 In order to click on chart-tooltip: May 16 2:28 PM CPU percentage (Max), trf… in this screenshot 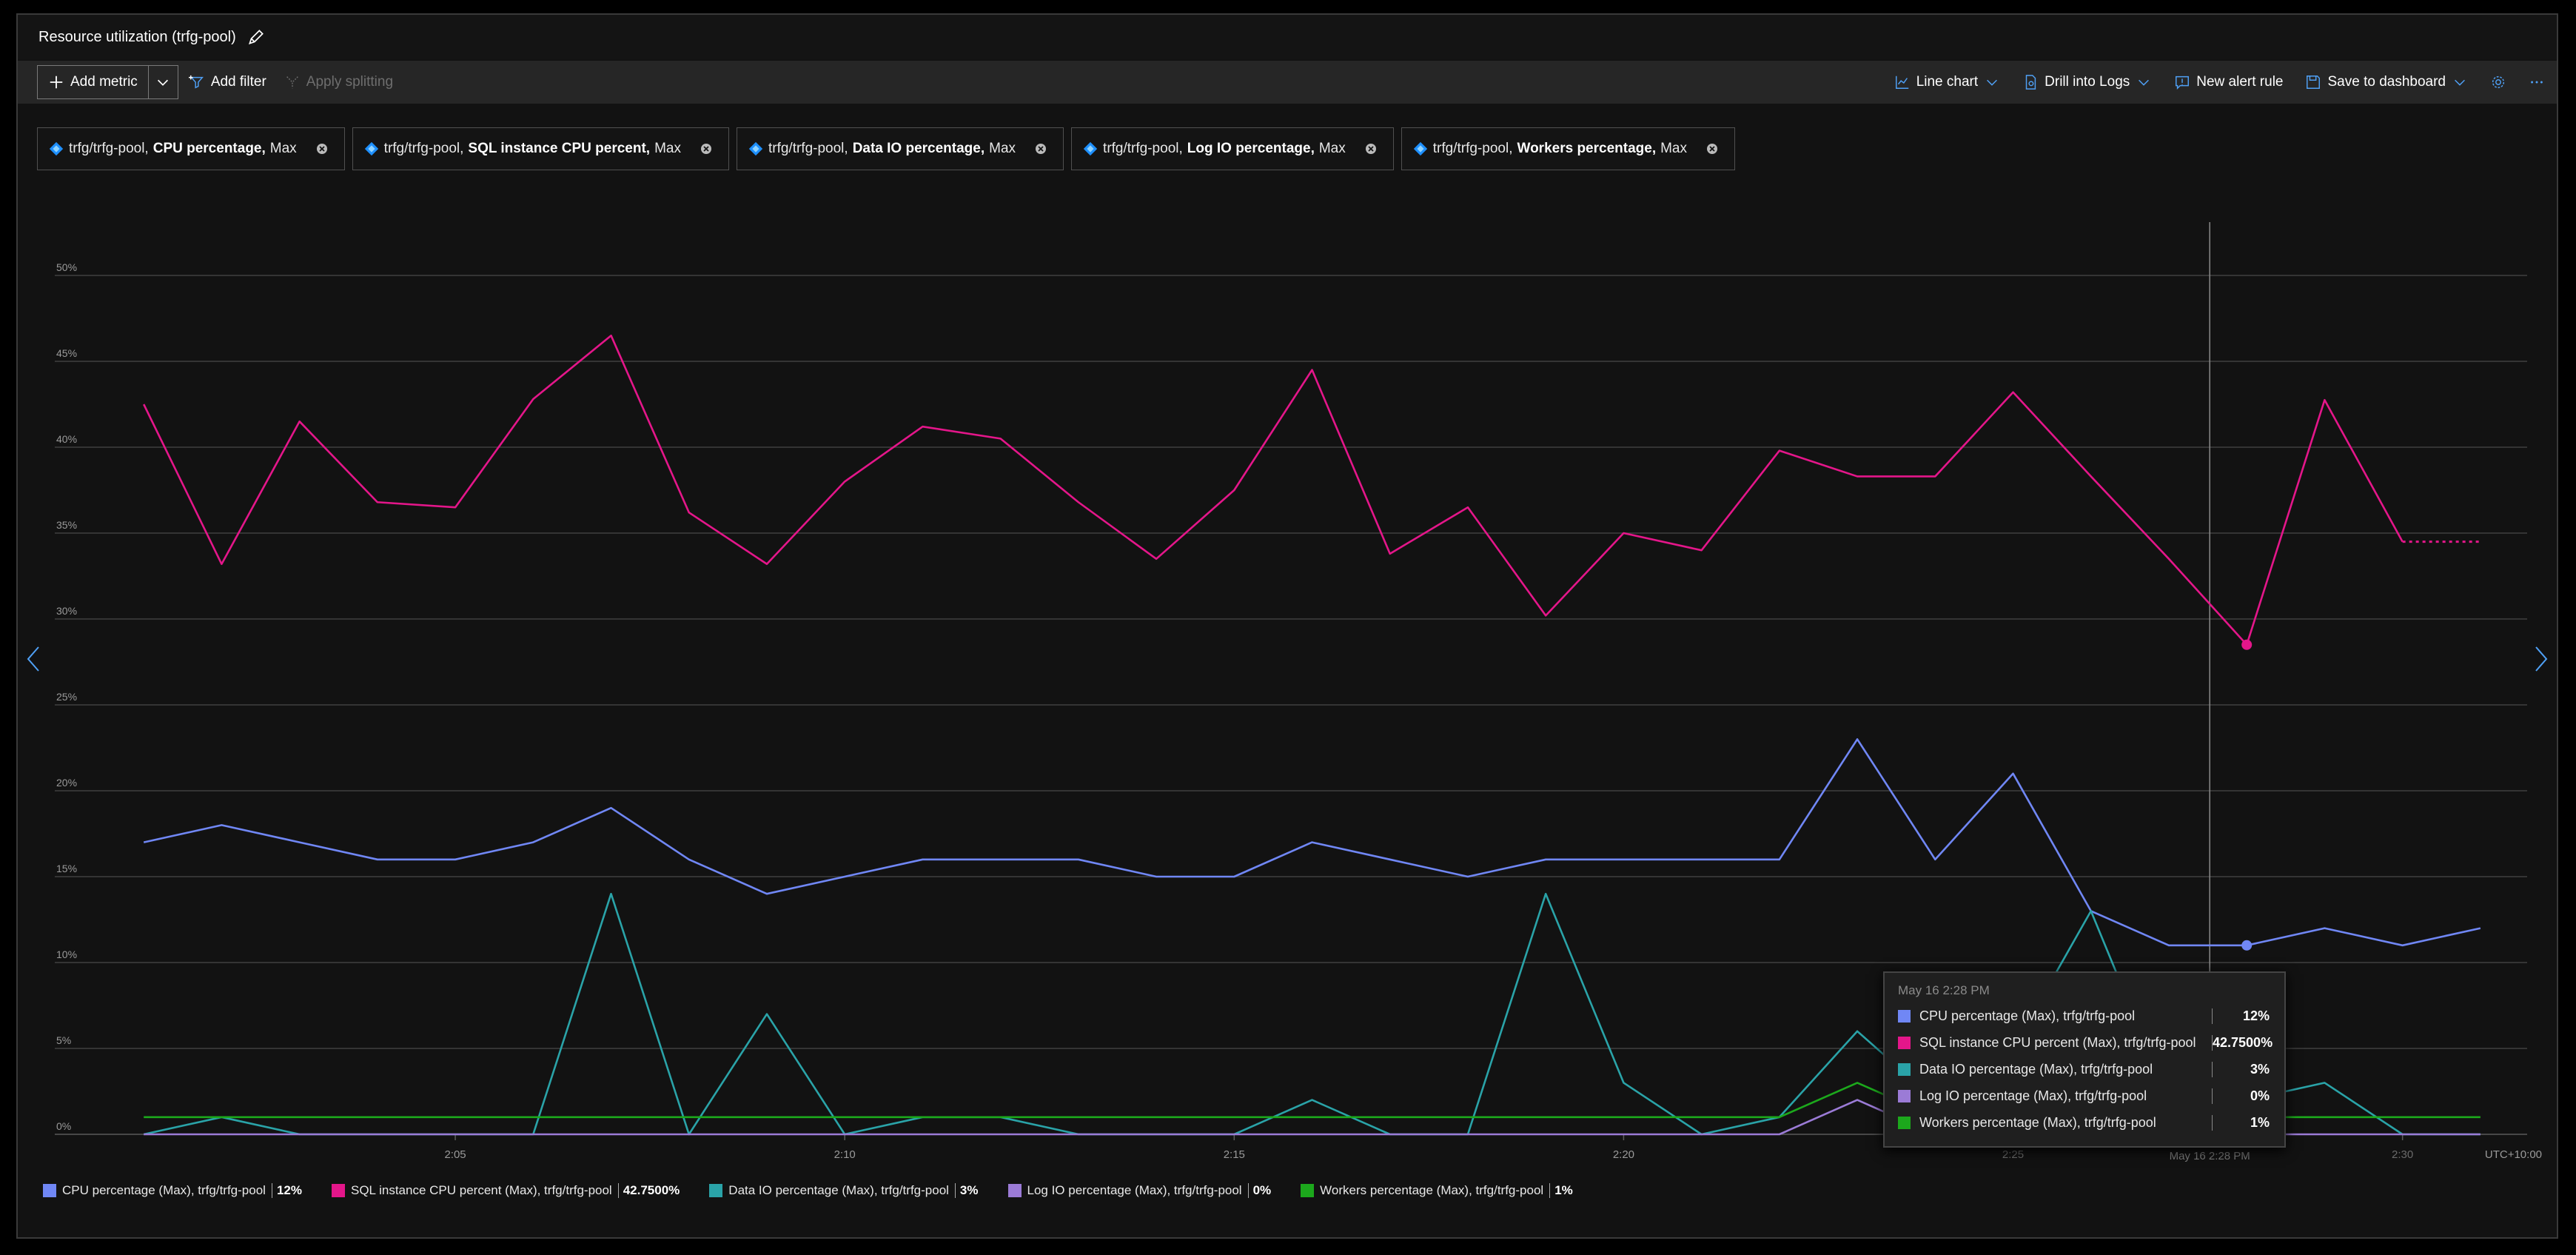, I will do `click(2084, 1059)`.